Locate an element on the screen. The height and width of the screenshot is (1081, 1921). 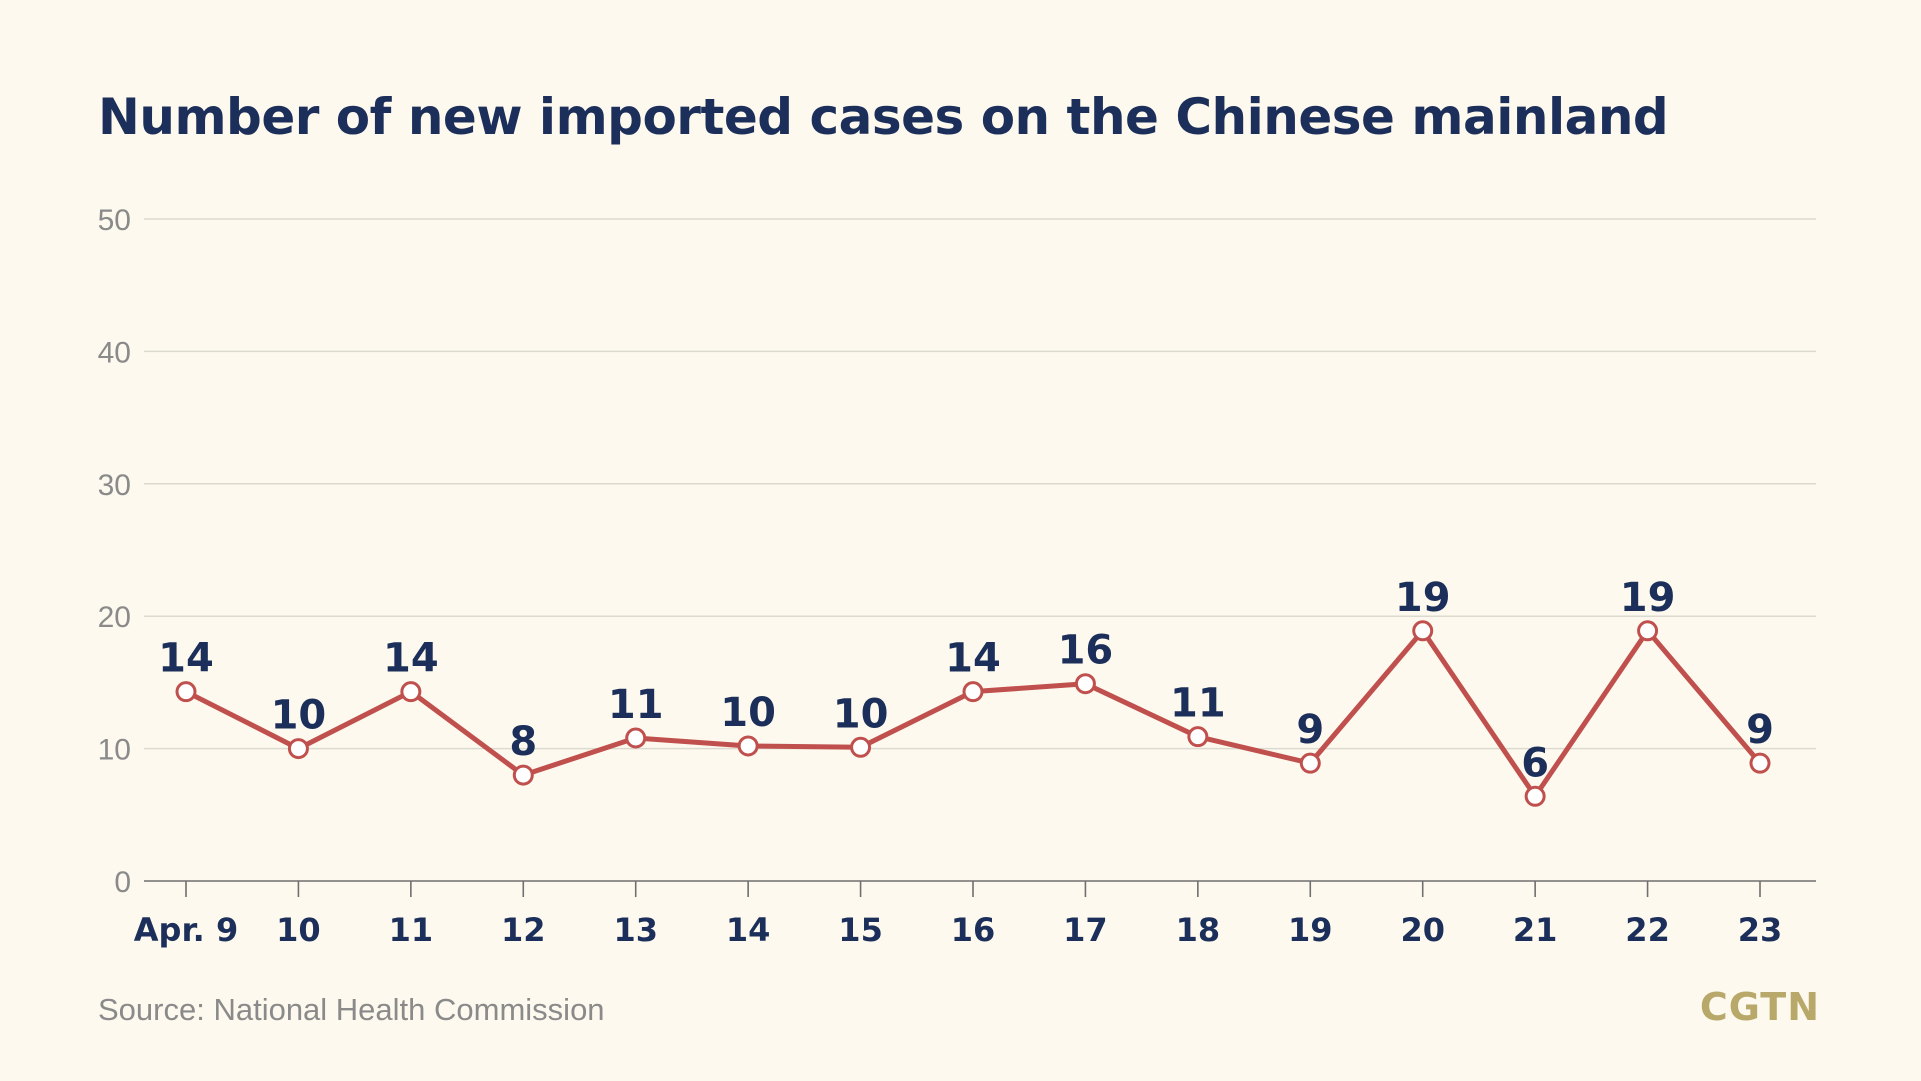
cgtn-logo: CGTN is located at coordinates (1759, 1007).